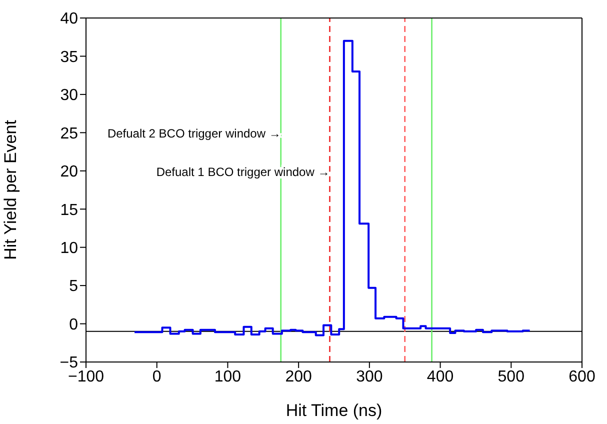 The height and width of the screenshot is (424, 607). What do you see at coordinates (69, 249) in the screenshot?
I see `y-tick-label: 10` at bounding box center [69, 249].